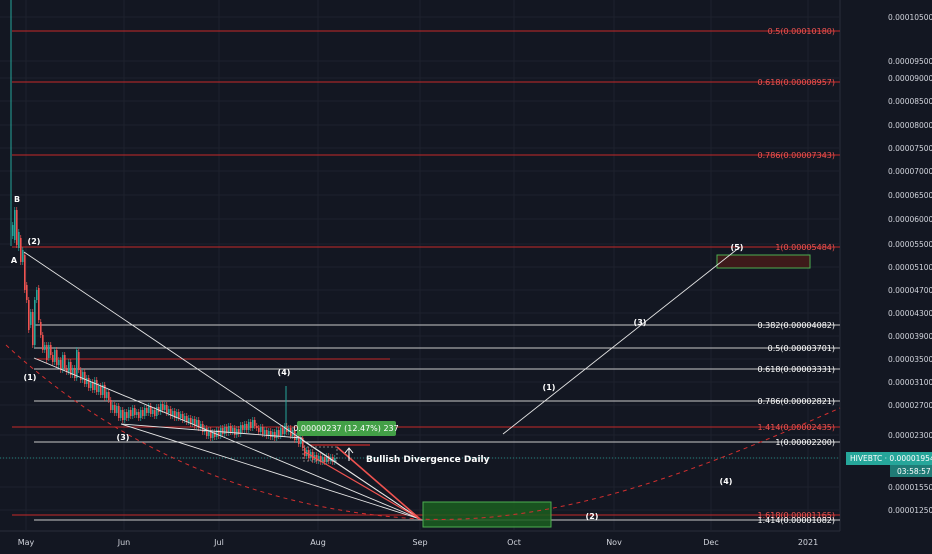 Image resolution: width=932 pixels, height=554 pixels. Describe the element at coordinates (911, 471) in the screenshot. I see `price-timer-box` at that location.